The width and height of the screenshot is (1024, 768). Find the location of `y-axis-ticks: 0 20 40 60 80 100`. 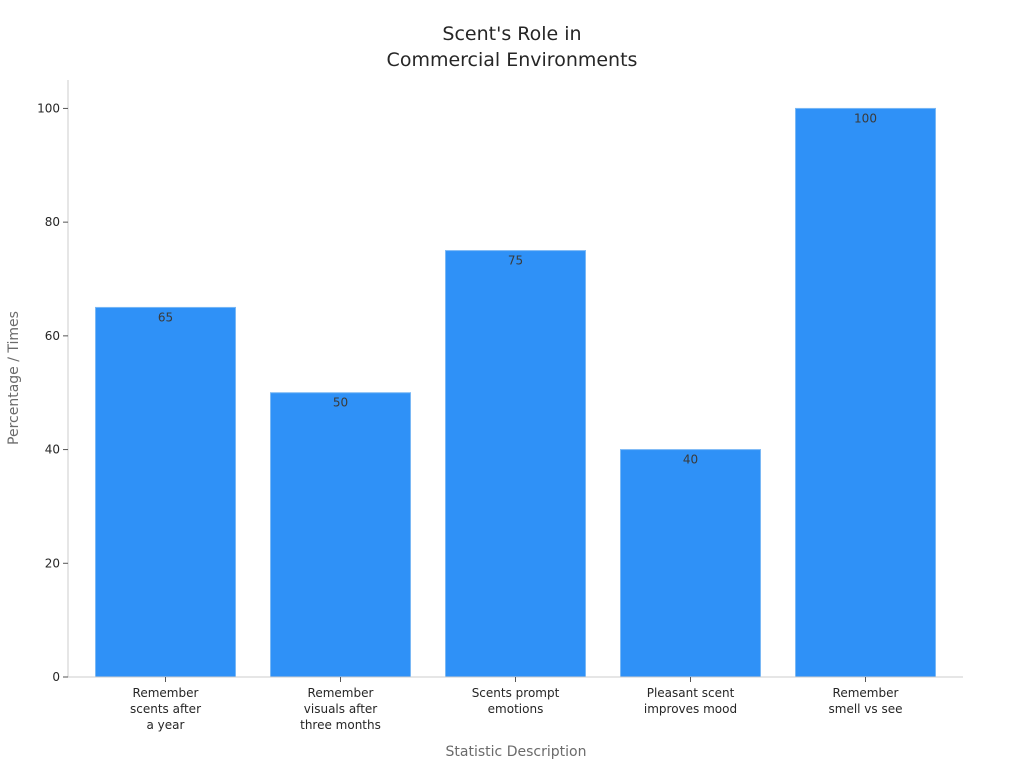

y-axis-ticks: 0 20 40 60 80 100 is located at coordinates (52, 392).